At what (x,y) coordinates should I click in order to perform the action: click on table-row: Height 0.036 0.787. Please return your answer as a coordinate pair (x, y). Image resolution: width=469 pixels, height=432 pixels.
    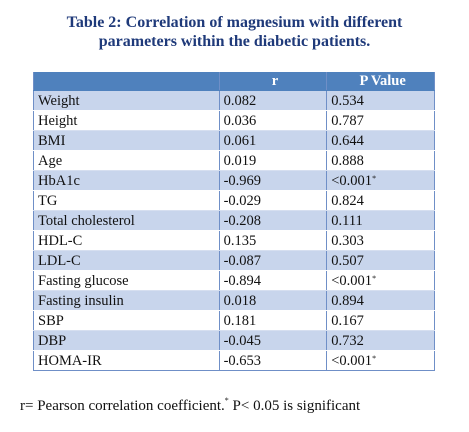
    Looking at the image, I should click on (234, 120).